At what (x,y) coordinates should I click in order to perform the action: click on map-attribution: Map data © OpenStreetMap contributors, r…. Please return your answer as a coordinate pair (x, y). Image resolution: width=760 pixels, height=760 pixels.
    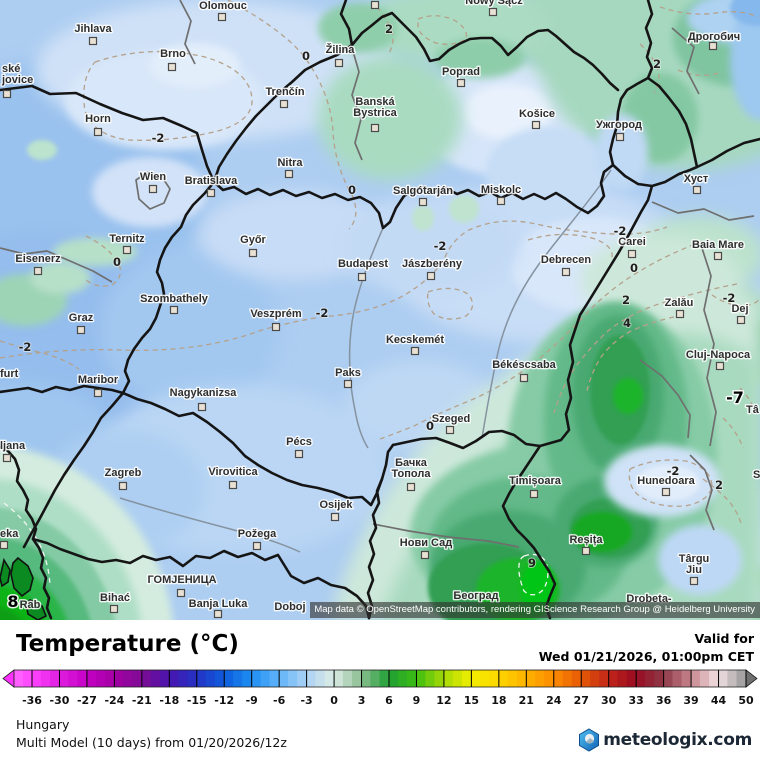
    Looking at the image, I should click on (535, 610).